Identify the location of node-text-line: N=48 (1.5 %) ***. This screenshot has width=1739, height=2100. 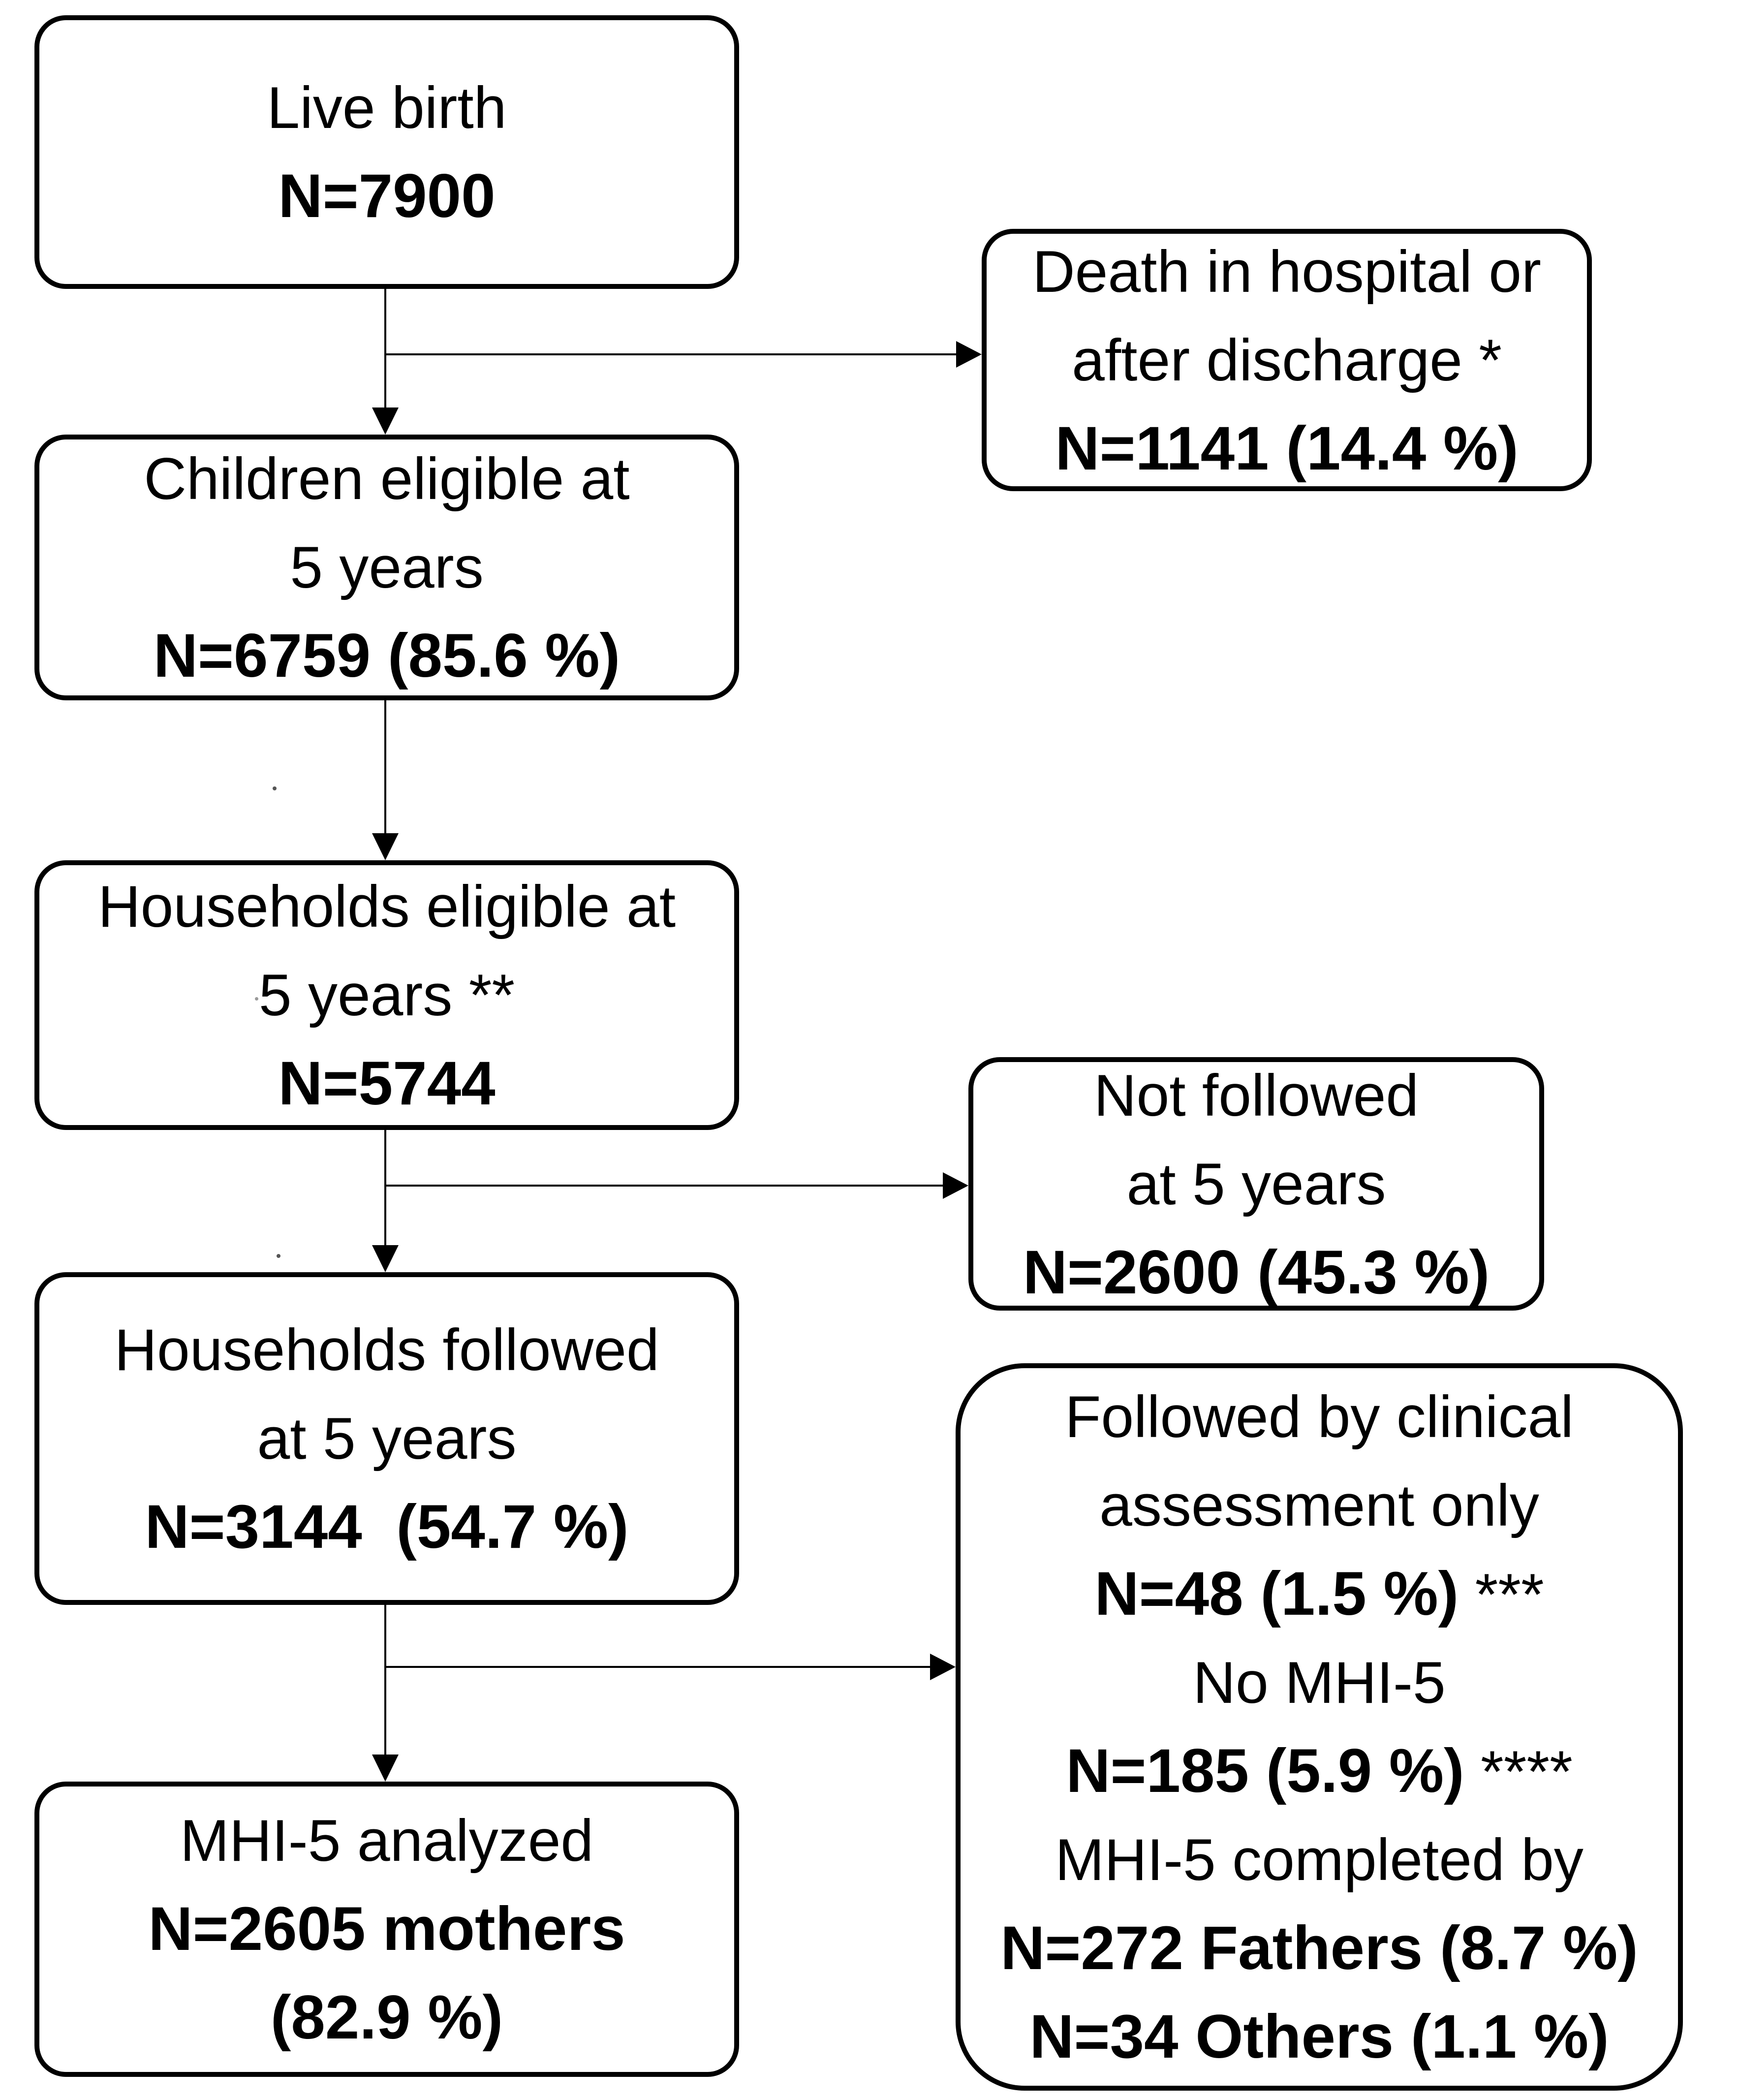
(1319, 1594).